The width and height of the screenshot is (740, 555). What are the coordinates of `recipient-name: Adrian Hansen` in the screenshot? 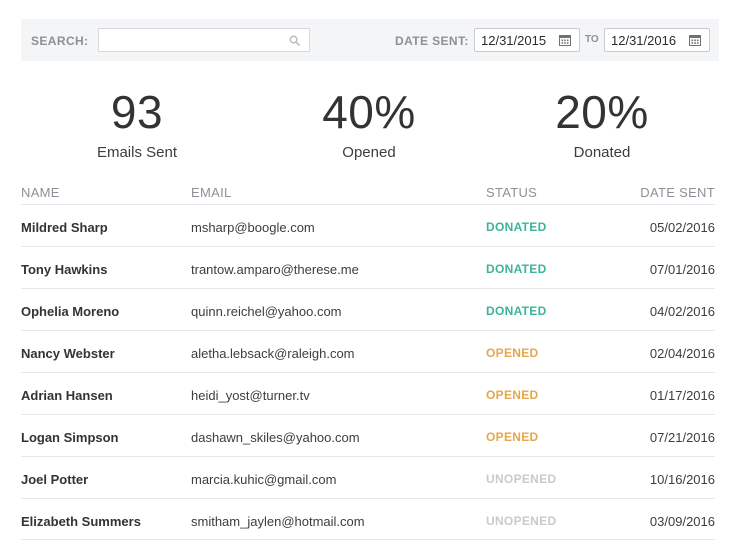 It's located at (67, 395).